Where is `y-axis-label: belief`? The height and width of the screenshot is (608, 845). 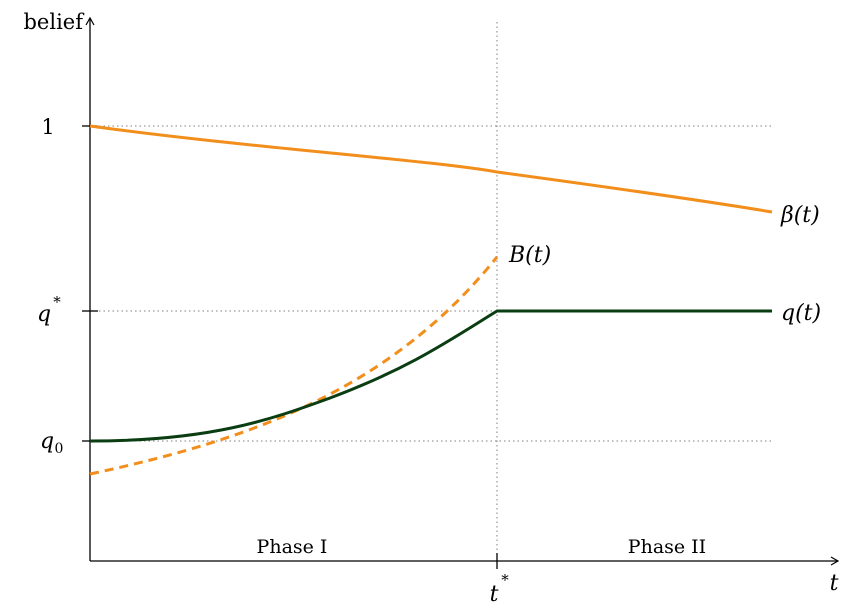 y-axis-label: belief is located at coordinates (54, 22).